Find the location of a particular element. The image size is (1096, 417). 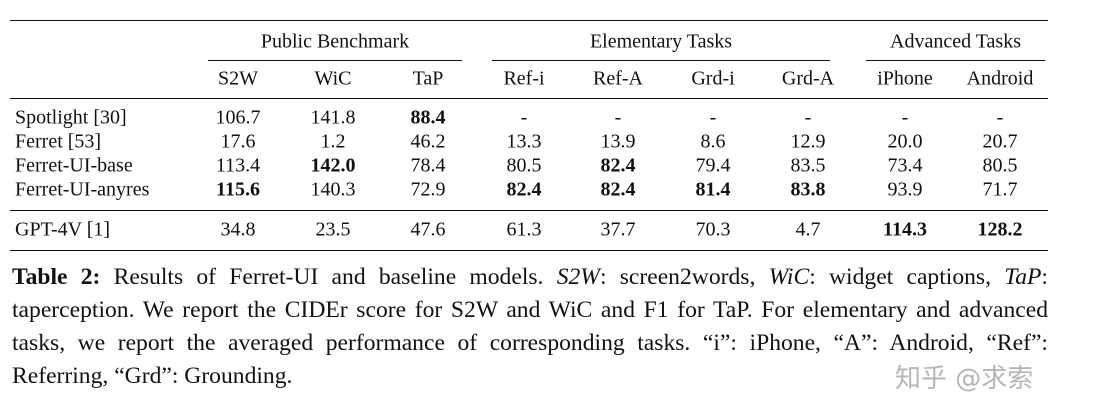

cell: 23.5 is located at coordinates (333, 229).